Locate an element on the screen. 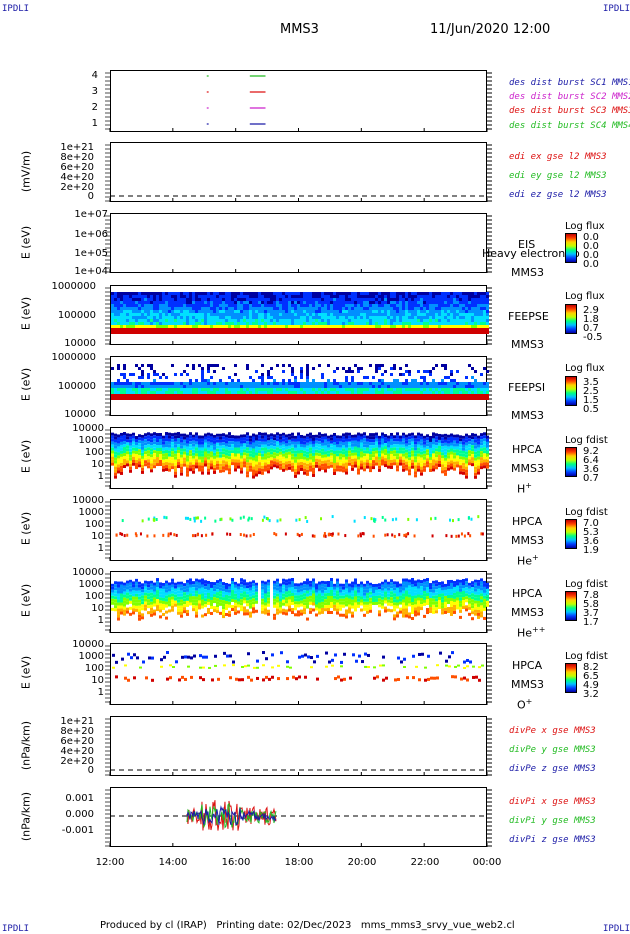 The image size is (630, 934). tick-divpi-2: -0.001 is located at coordinates (77, 830).